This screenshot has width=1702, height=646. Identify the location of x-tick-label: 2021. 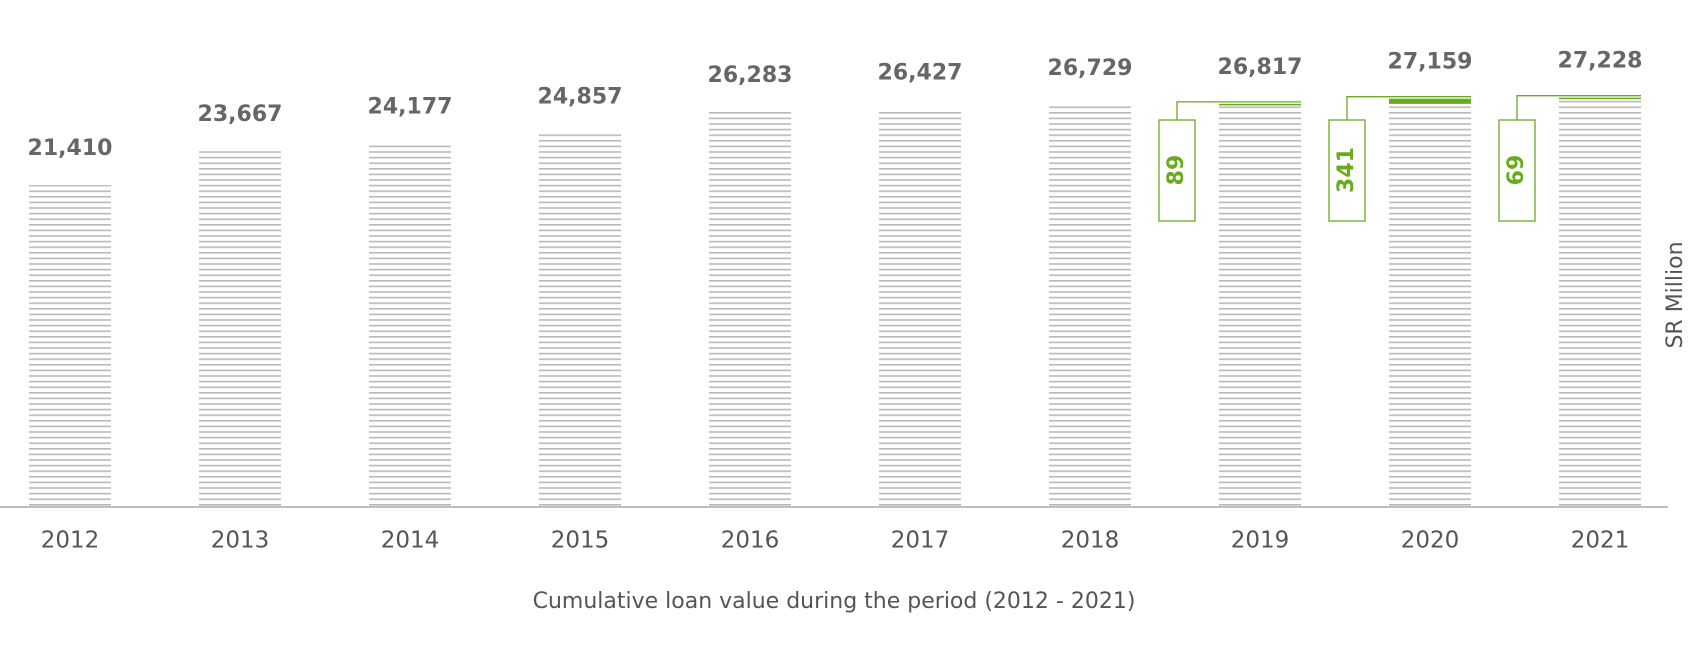
(1600, 541).